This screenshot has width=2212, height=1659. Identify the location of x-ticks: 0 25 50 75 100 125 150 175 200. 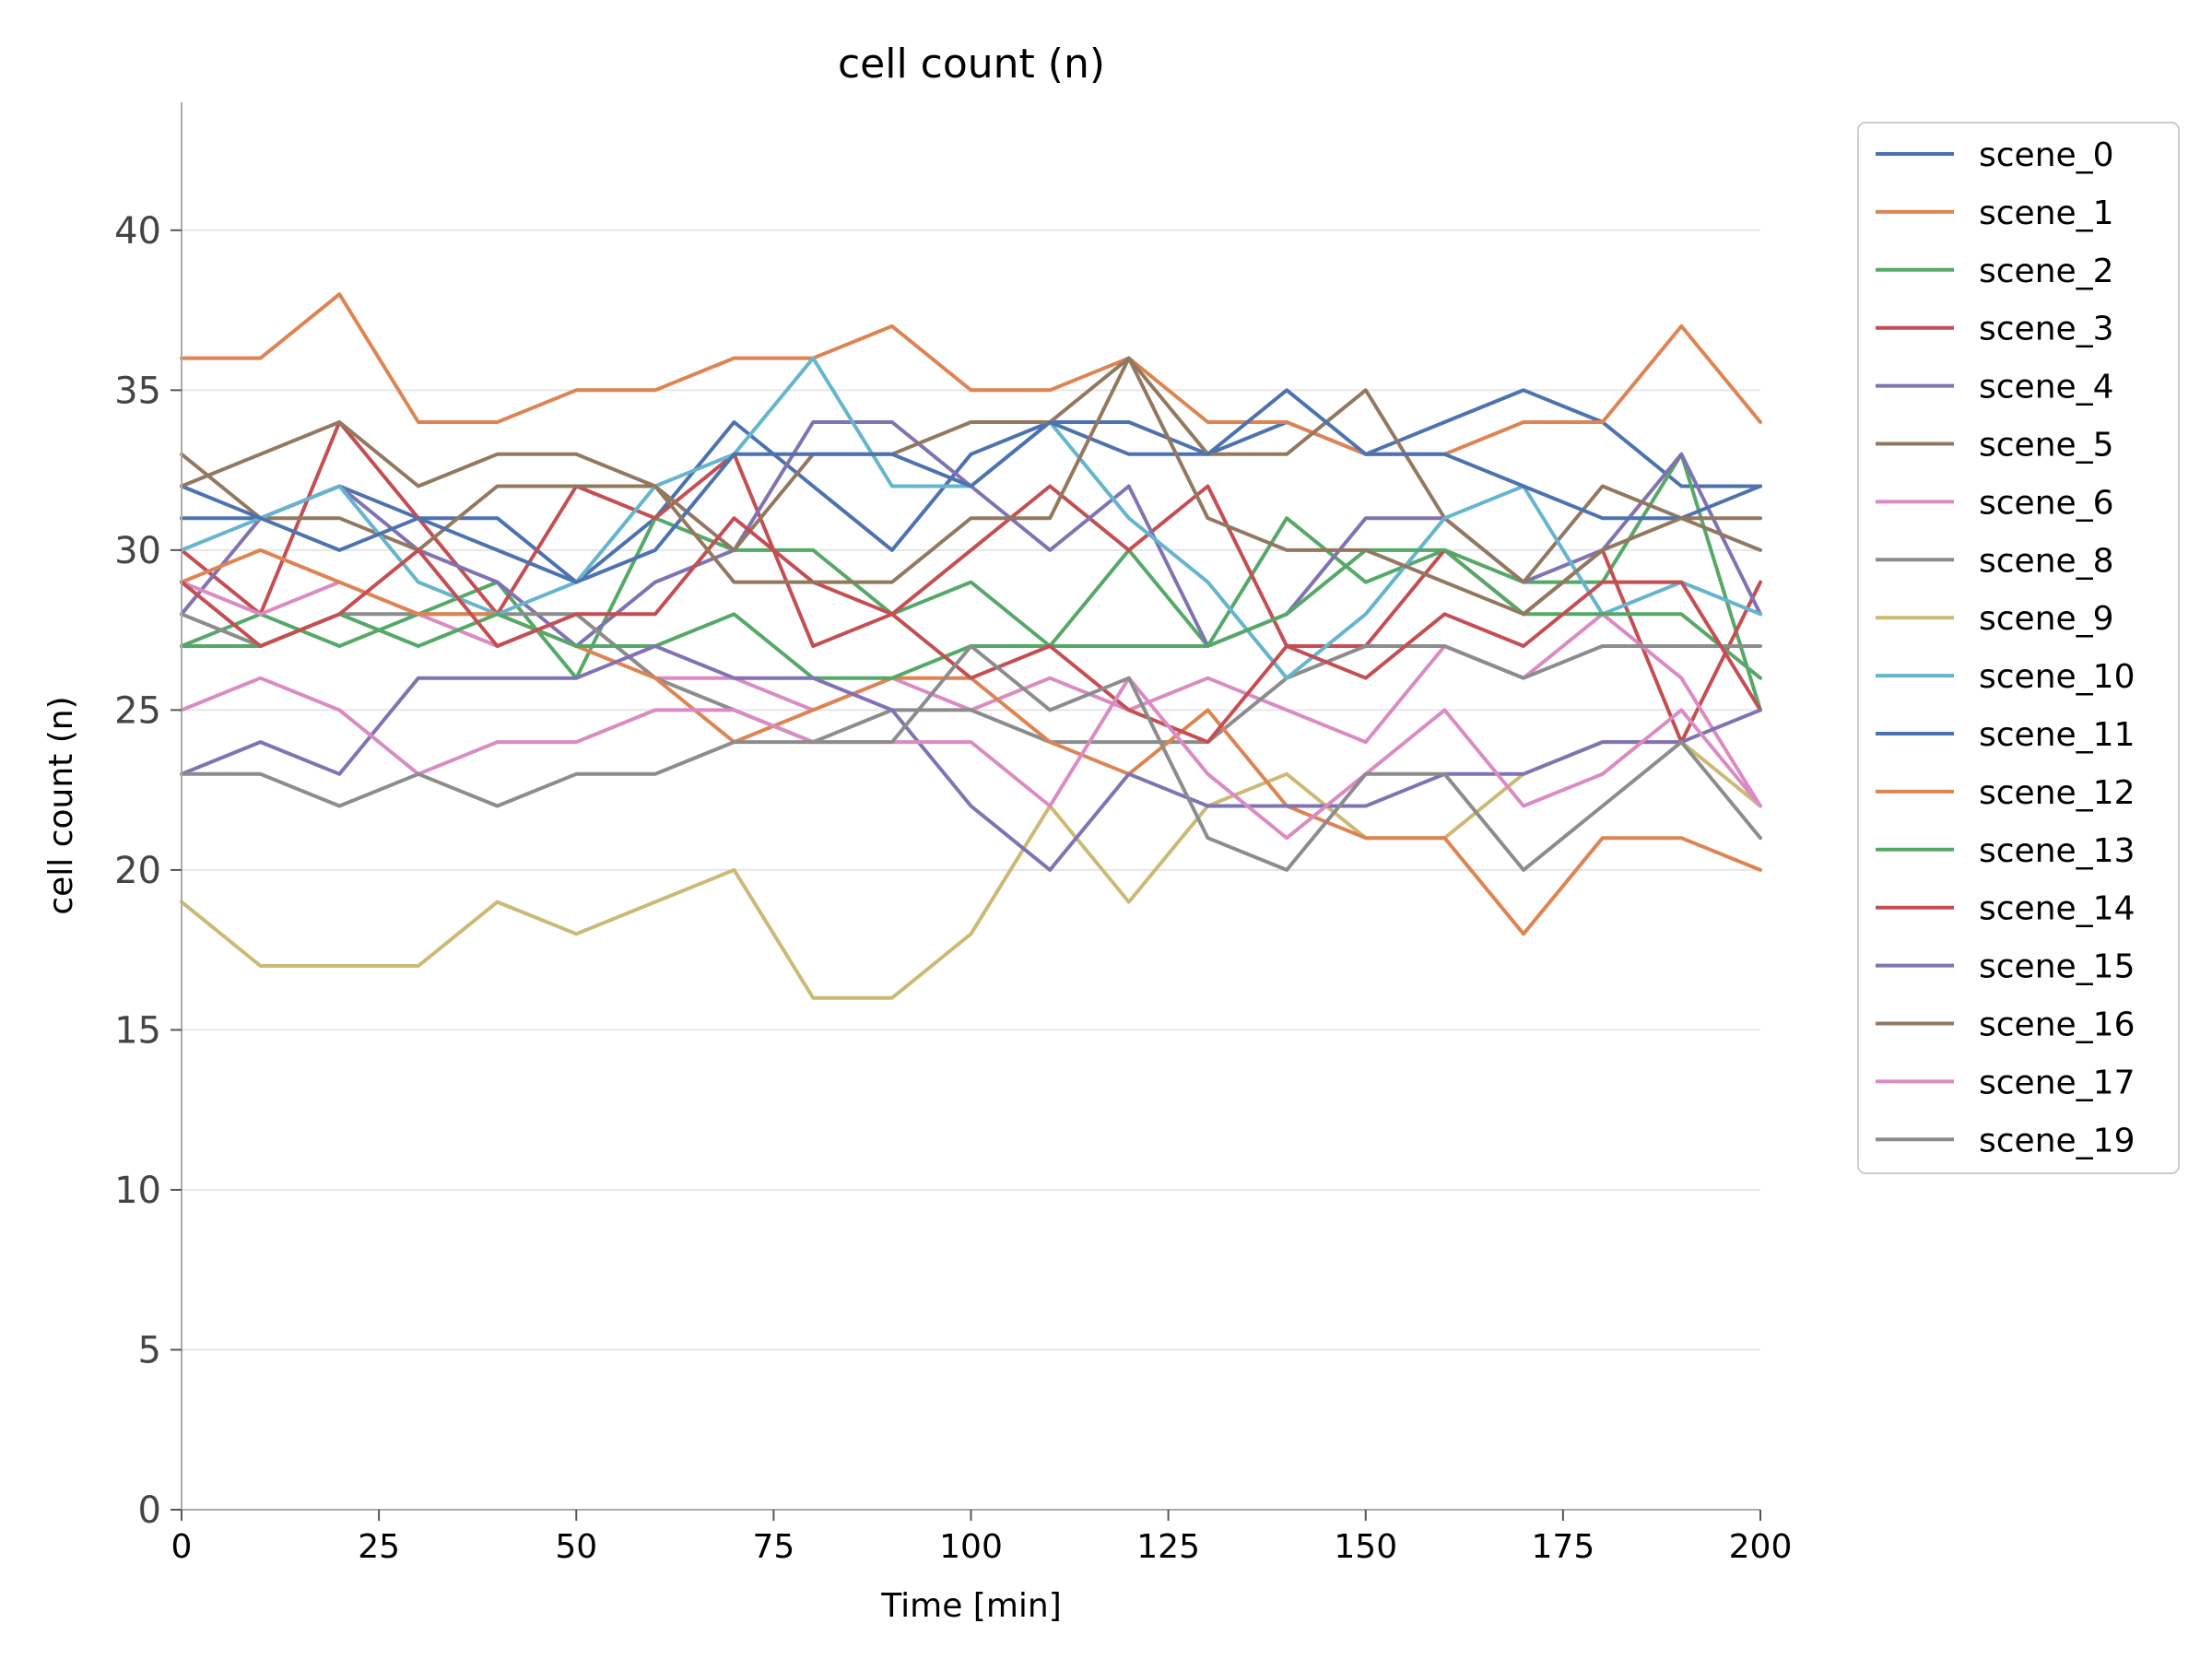
(982, 1538).